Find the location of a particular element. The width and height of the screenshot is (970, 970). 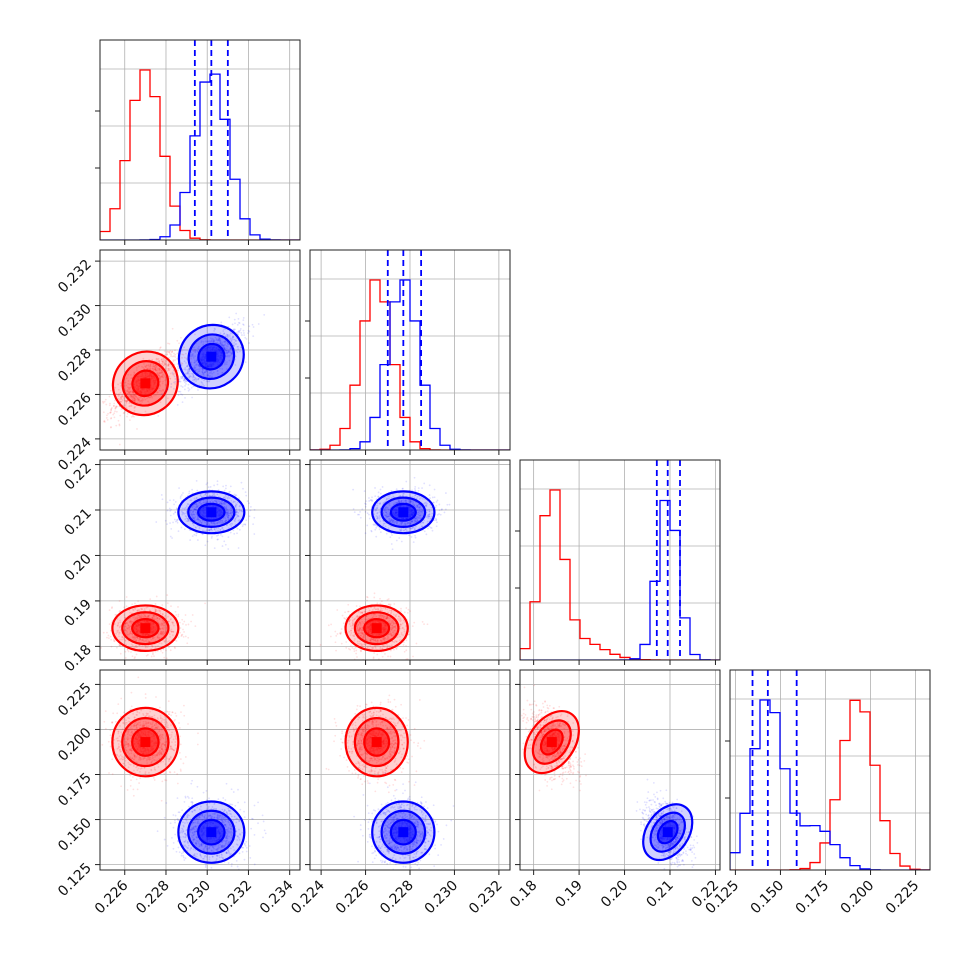

panel-2-0: 0.180.190.200.210.22 is located at coordinates (181, 567).